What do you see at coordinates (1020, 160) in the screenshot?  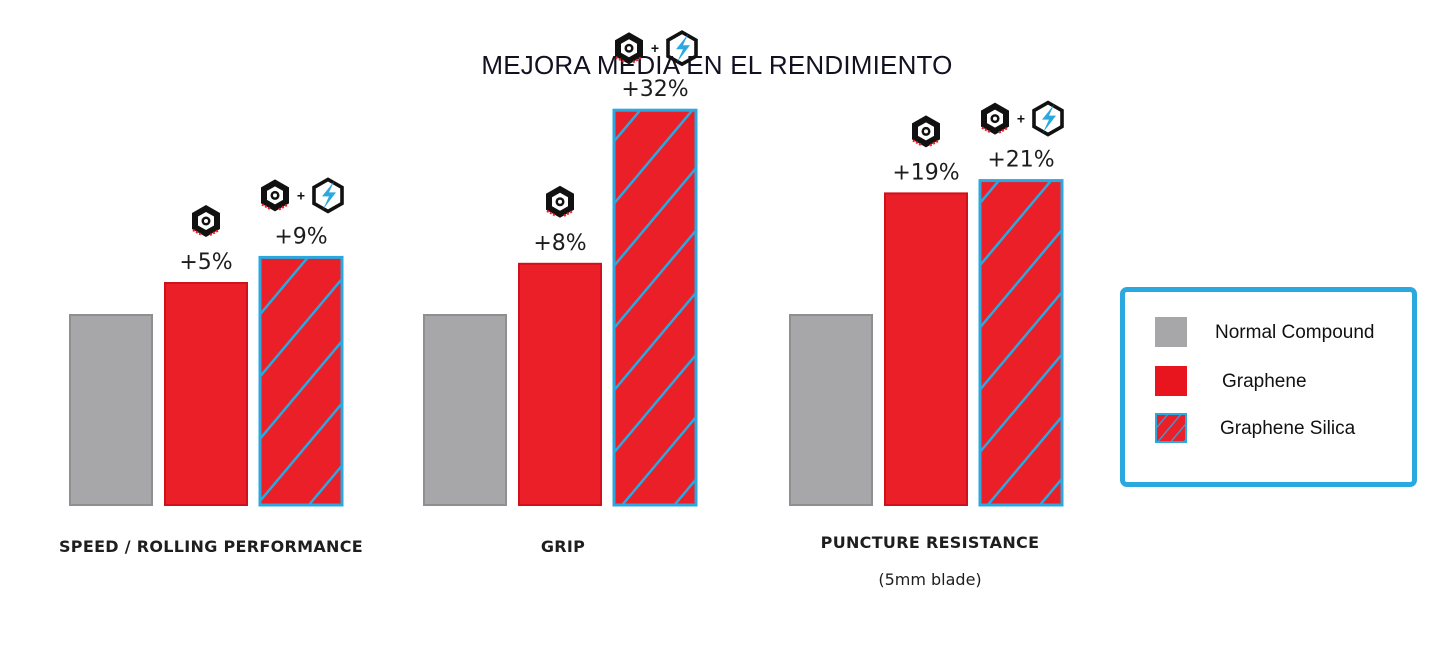 I see `value-label-graphene-silica-puncture-resistance: +21%` at bounding box center [1020, 160].